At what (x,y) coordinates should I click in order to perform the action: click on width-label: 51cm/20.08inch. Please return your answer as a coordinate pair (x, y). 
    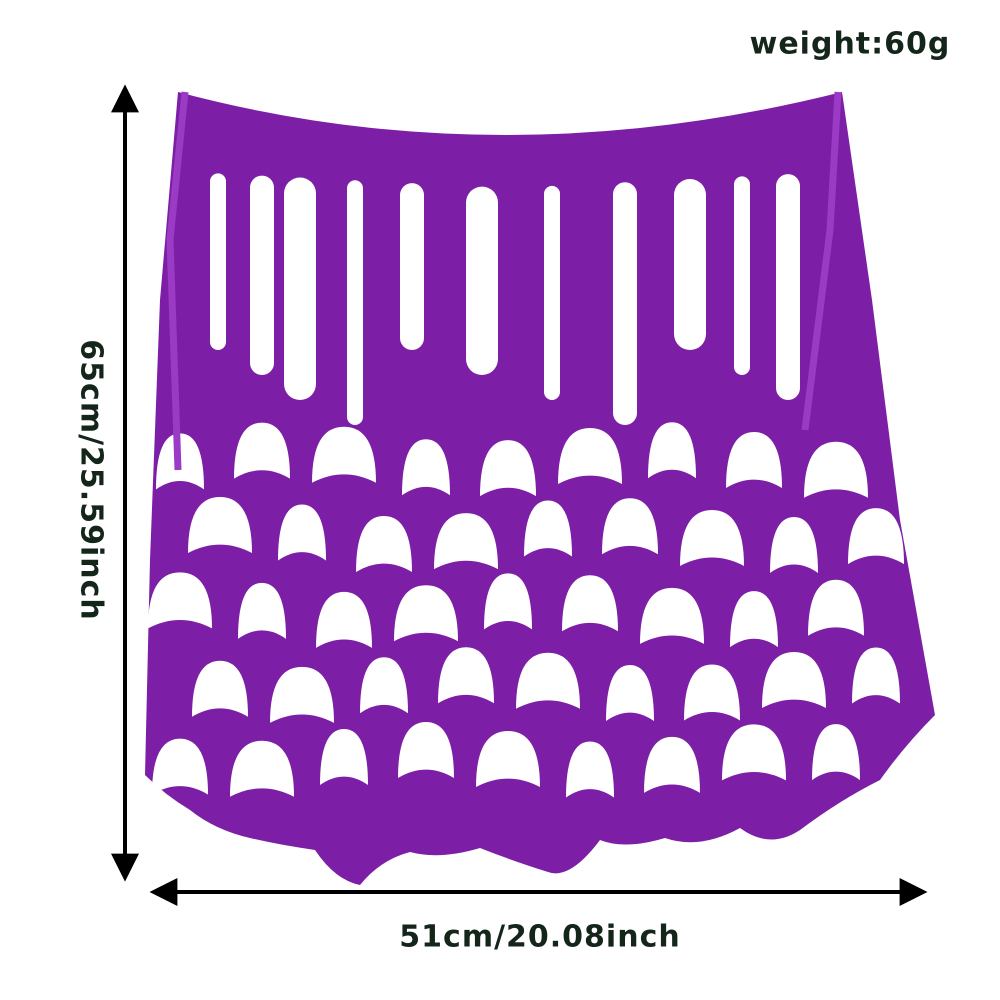
    Looking at the image, I should click on (539, 937).